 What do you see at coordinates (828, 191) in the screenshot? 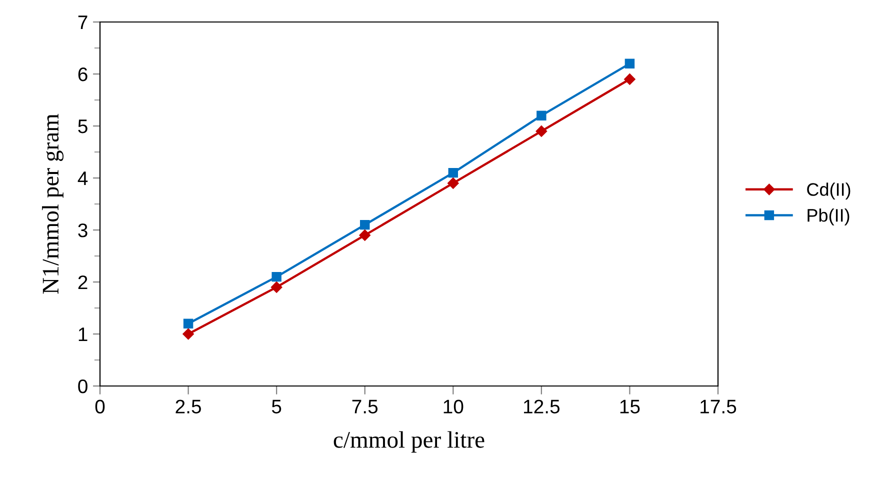
I see `legend-label: Cd(II)` at bounding box center [828, 191].